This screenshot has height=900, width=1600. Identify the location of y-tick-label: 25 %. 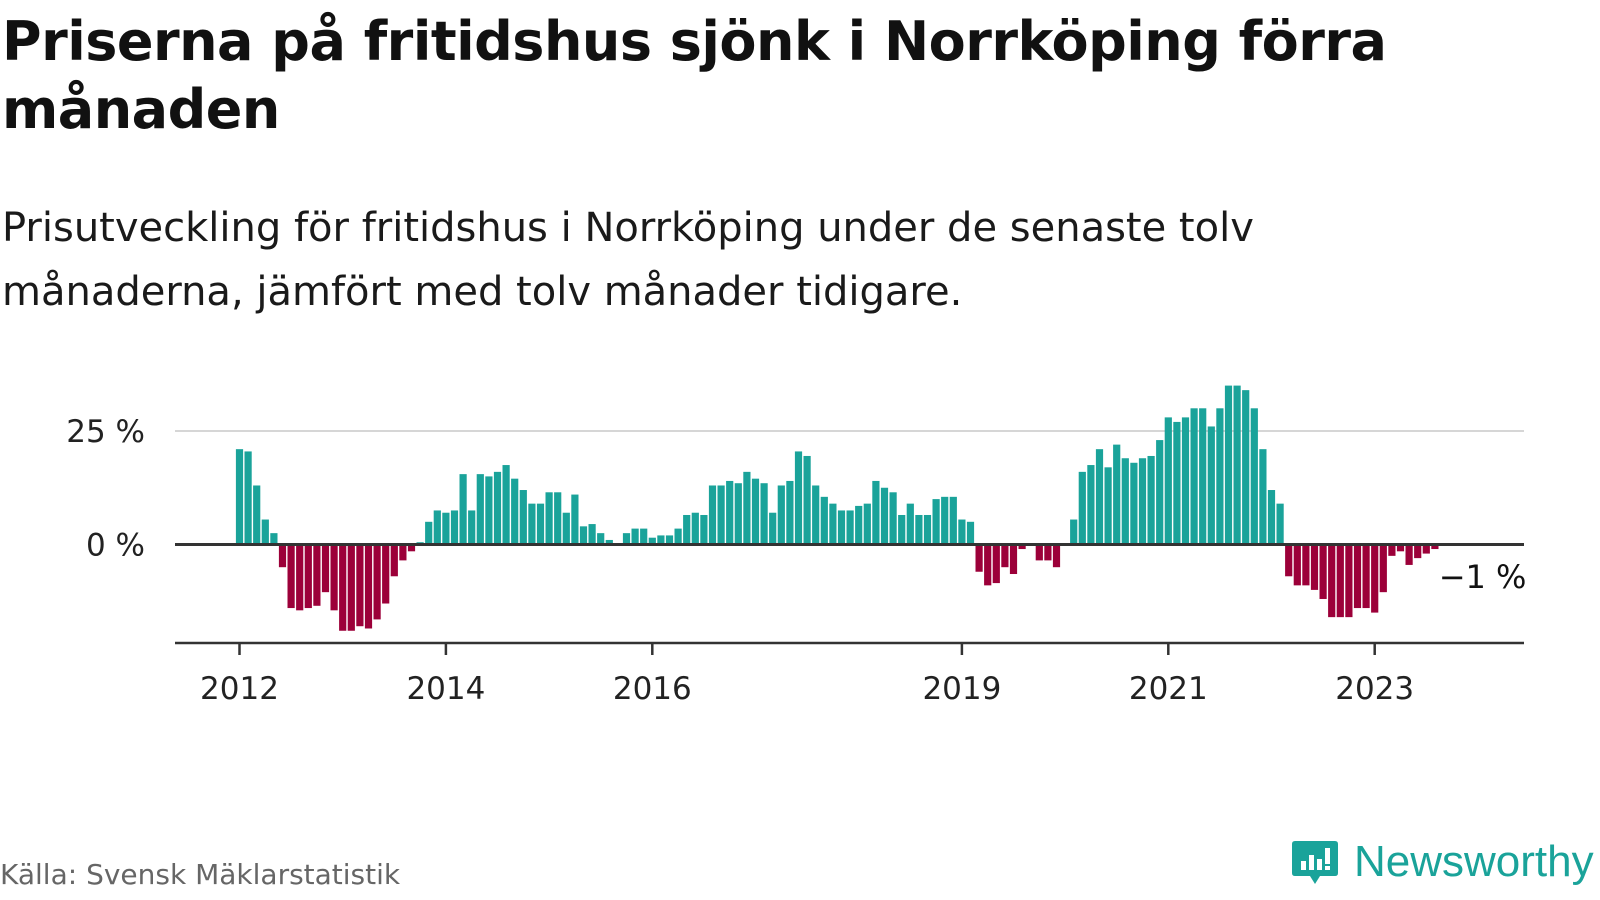
(105, 432).